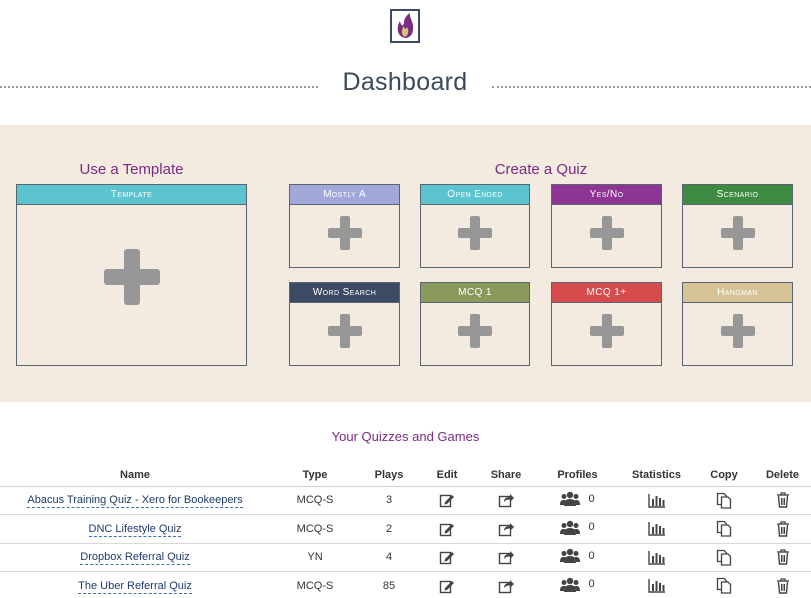 The width and height of the screenshot is (811, 598). I want to click on card-scenario: Scenario, so click(737, 226).